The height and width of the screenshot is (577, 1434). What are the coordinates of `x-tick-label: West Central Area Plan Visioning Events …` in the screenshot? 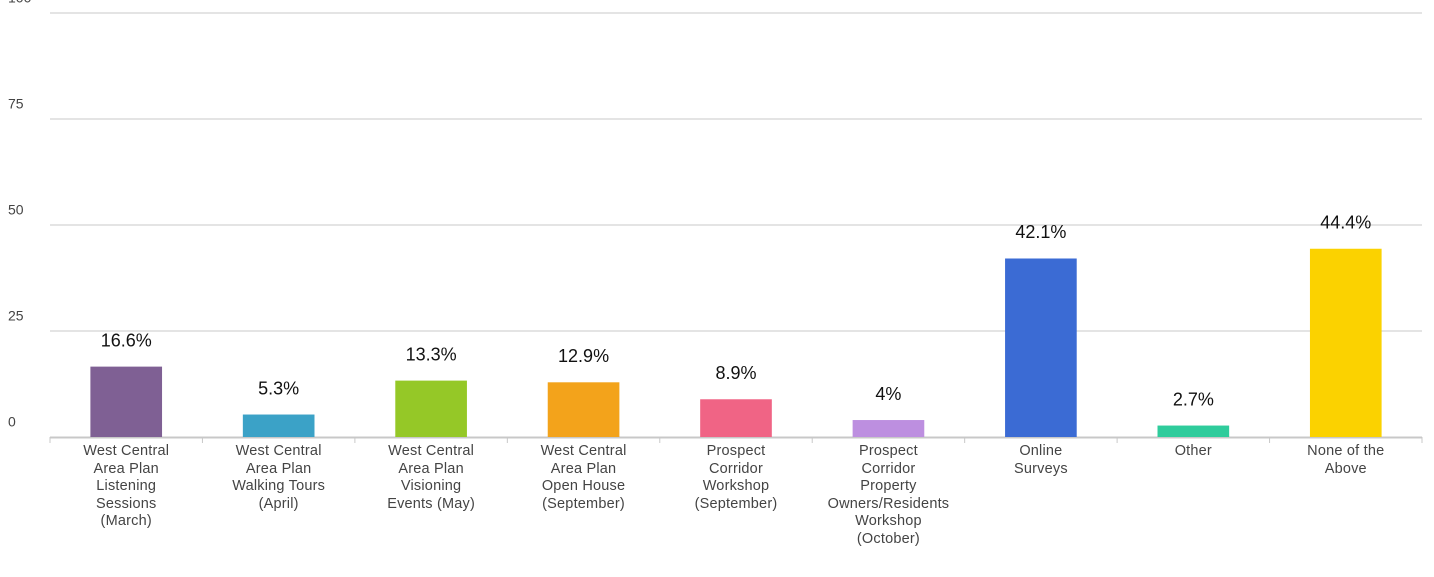 It's located at (431, 477).